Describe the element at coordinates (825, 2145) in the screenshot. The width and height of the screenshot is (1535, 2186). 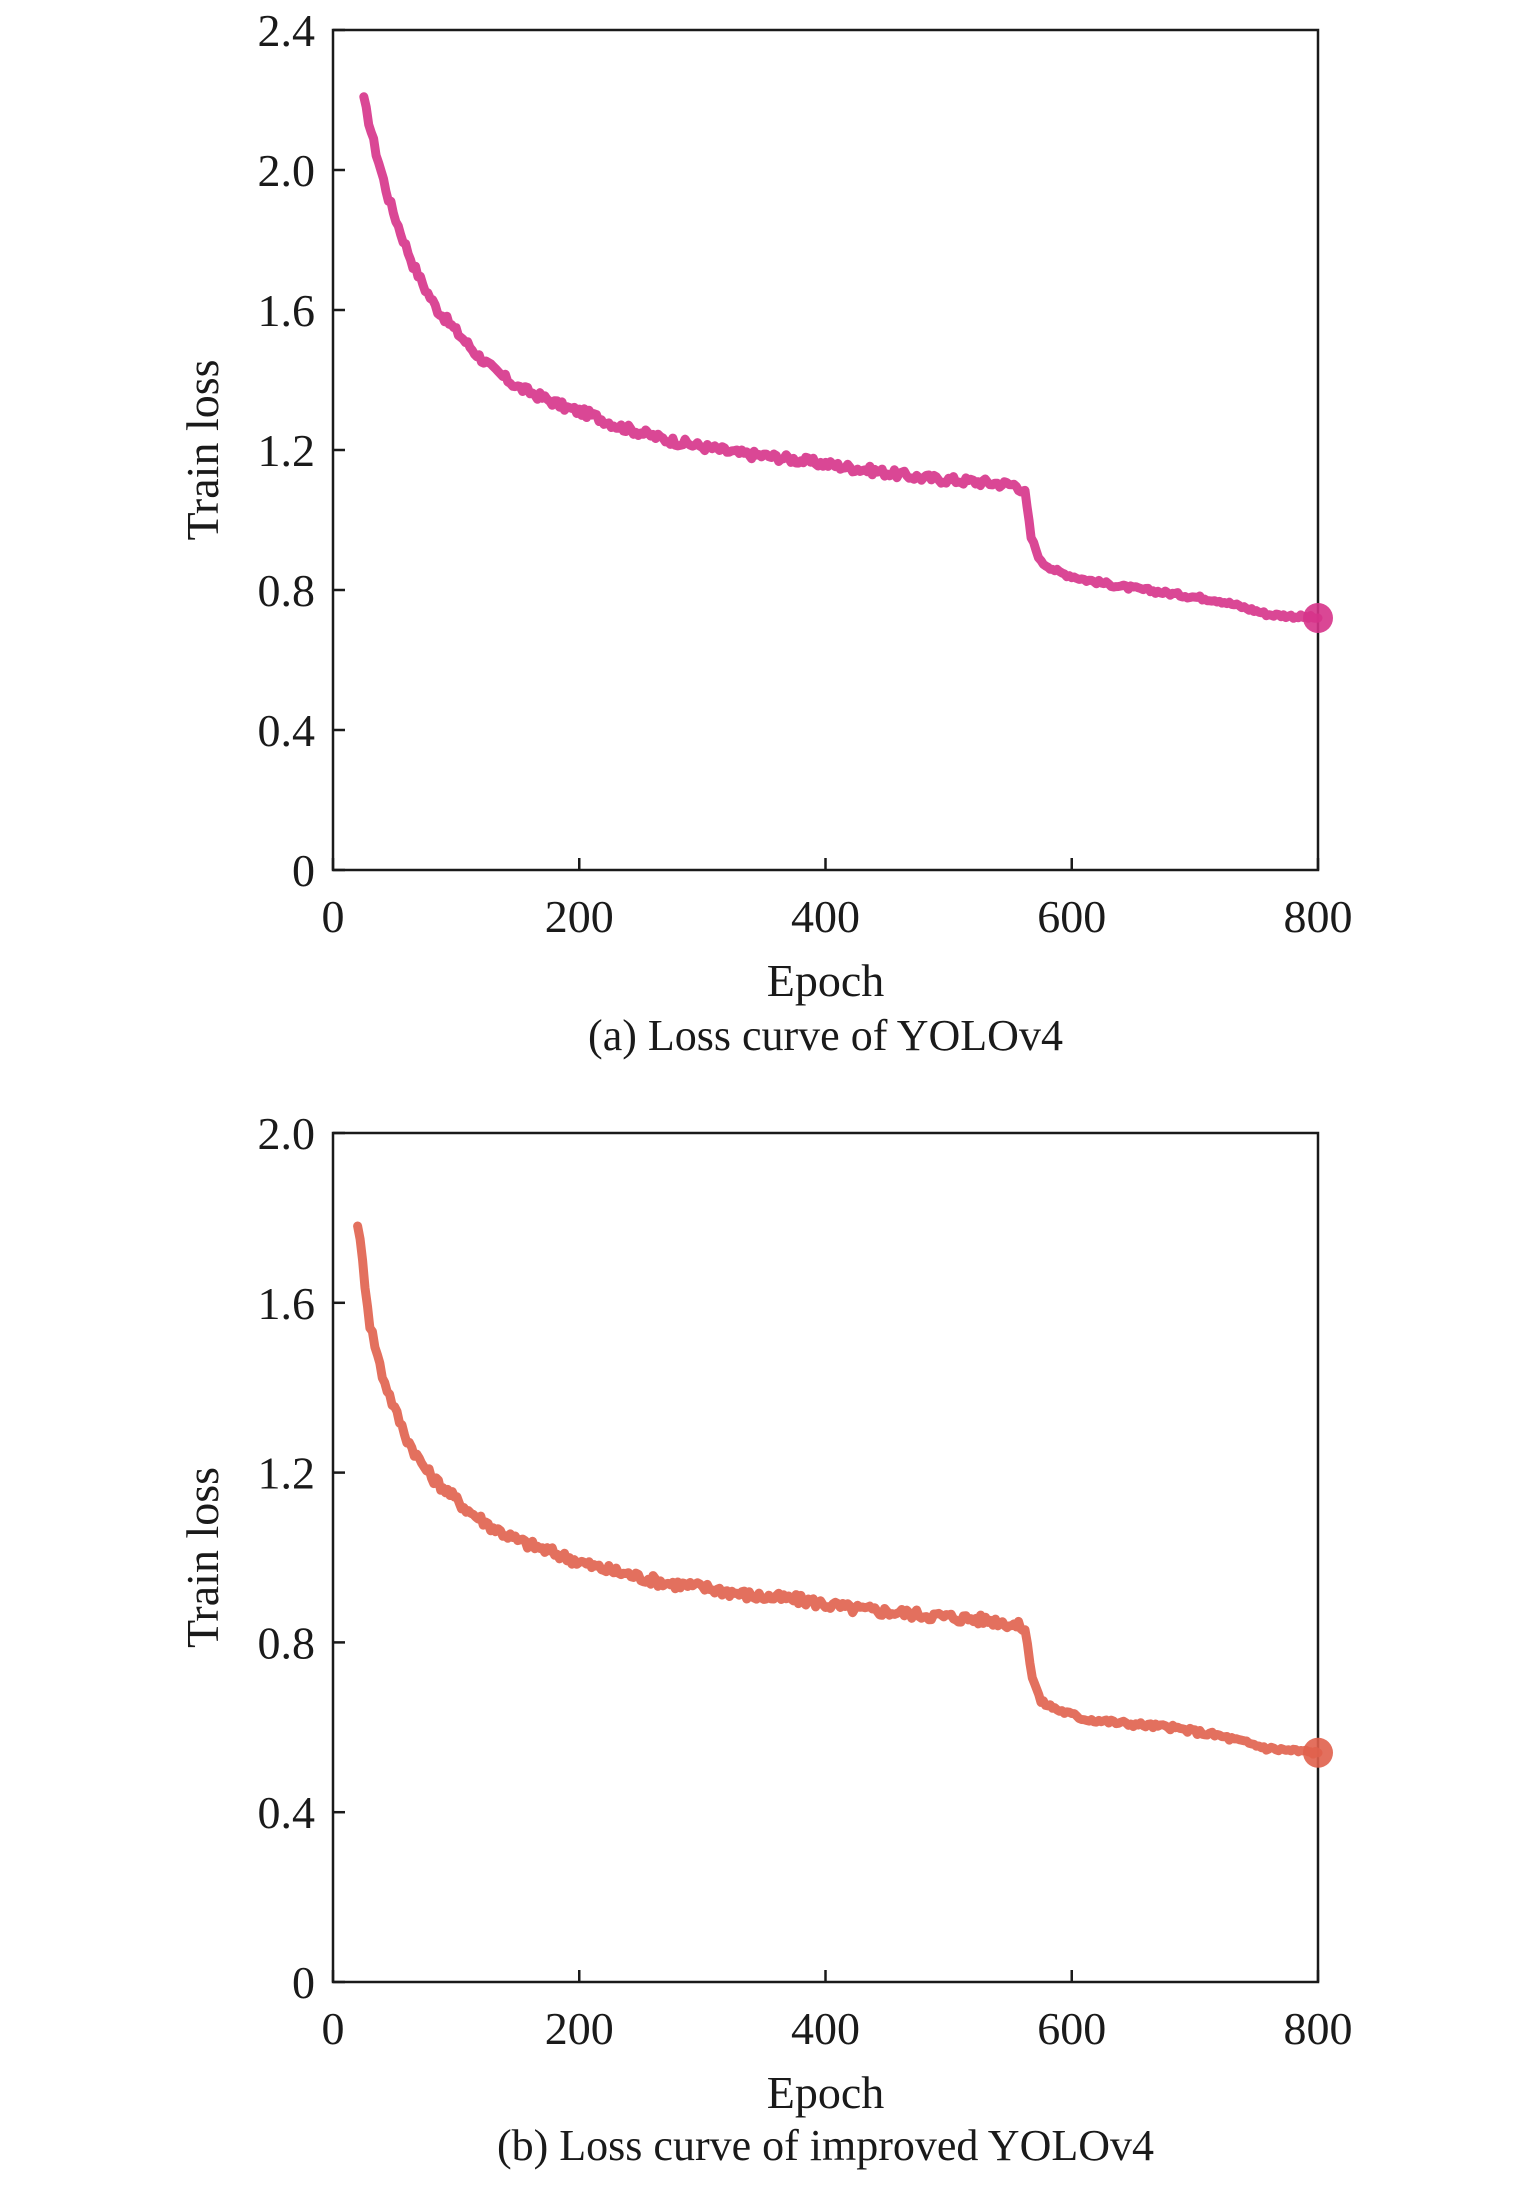
I see `chart-caption: (b) Loss curve of improved YOLOv4` at that location.